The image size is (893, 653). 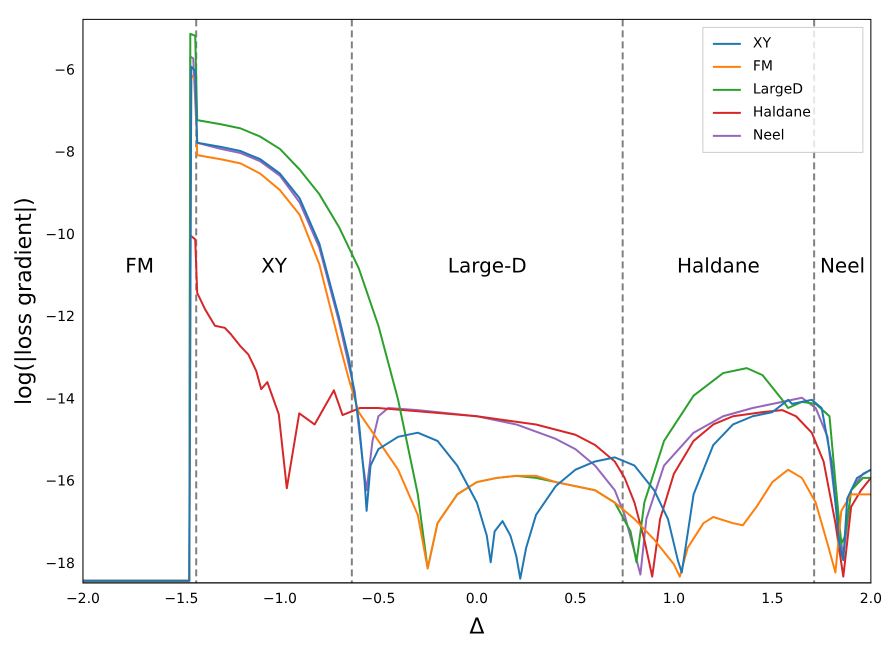 What do you see at coordinates (60, 234) in the screenshot?
I see `y-tick-label: −10` at bounding box center [60, 234].